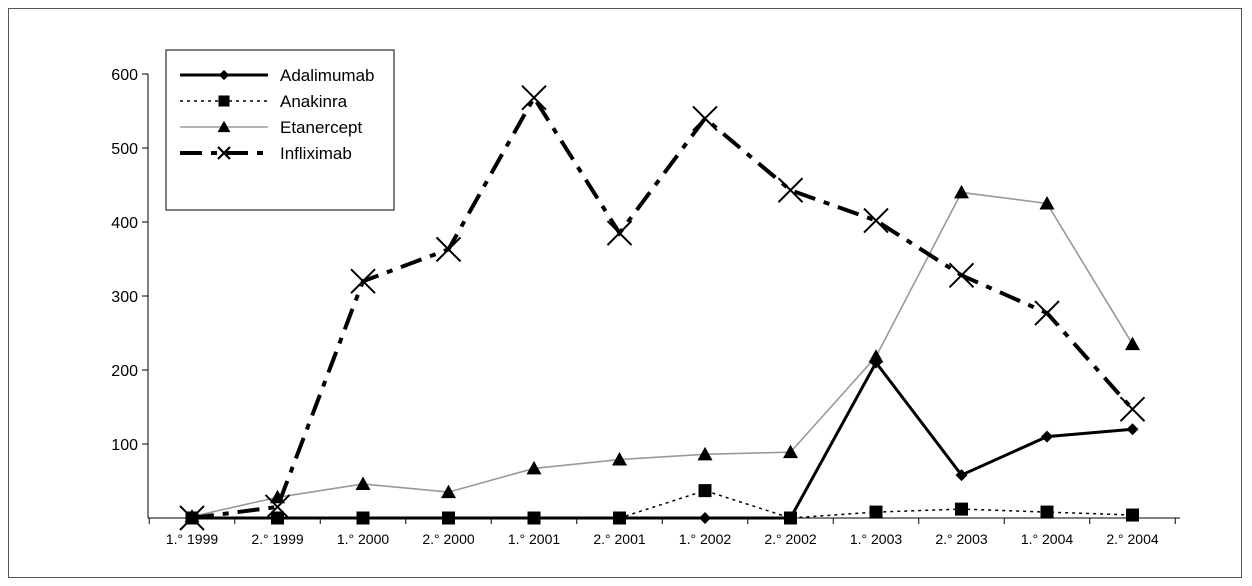 The height and width of the screenshot is (586, 1252). Describe the element at coordinates (264, 101) in the screenshot. I see `legend-item-anakinra: Anakinra` at that location.